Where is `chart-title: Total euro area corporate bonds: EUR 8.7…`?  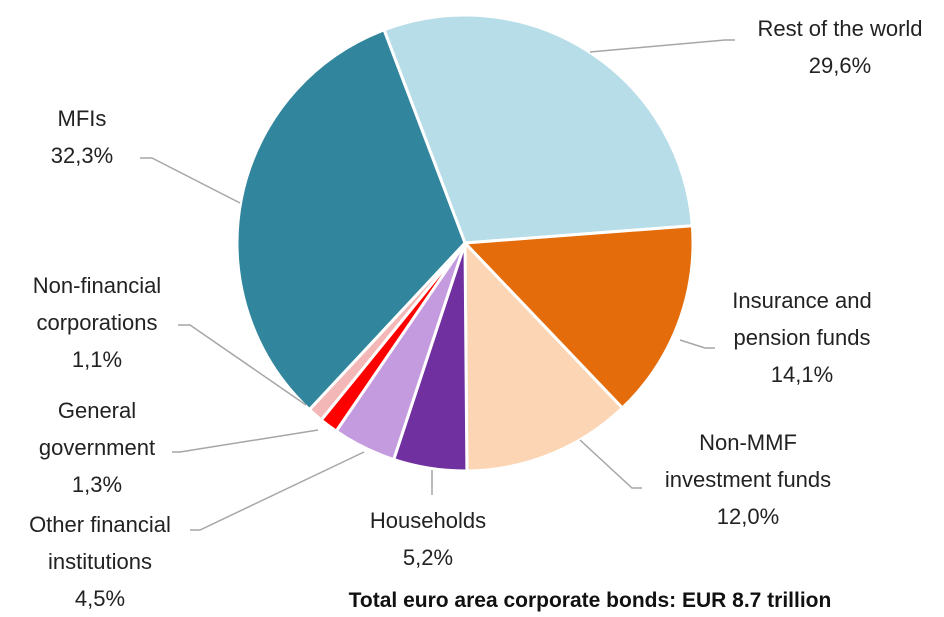
chart-title: Total euro area corporate bonds: EUR 8.7… is located at coordinates (590, 600).